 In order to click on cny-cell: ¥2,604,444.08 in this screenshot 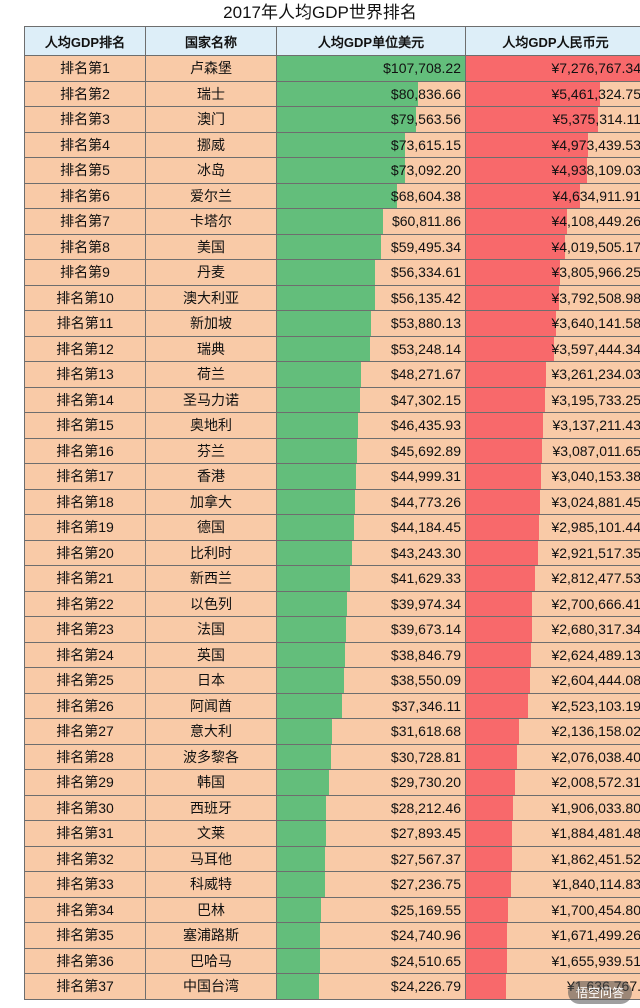, I will do `click(552, 680)`.